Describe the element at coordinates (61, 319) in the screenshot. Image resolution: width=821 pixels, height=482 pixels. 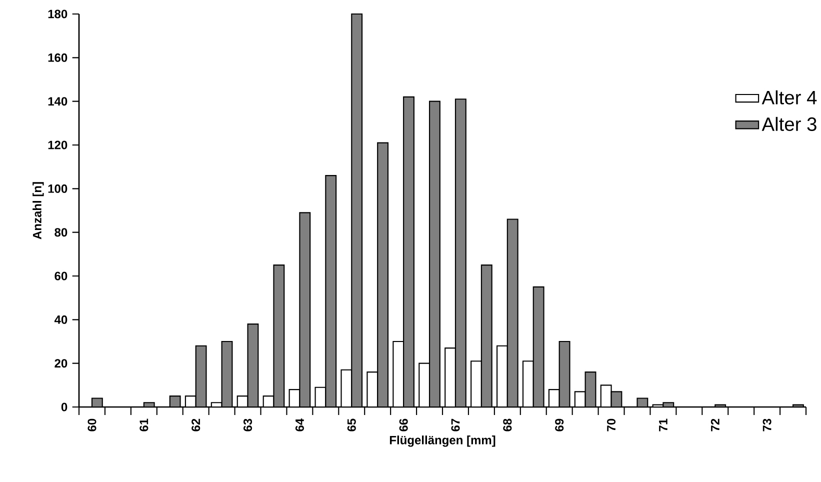
I see `y-tick-label: 40` at that location.